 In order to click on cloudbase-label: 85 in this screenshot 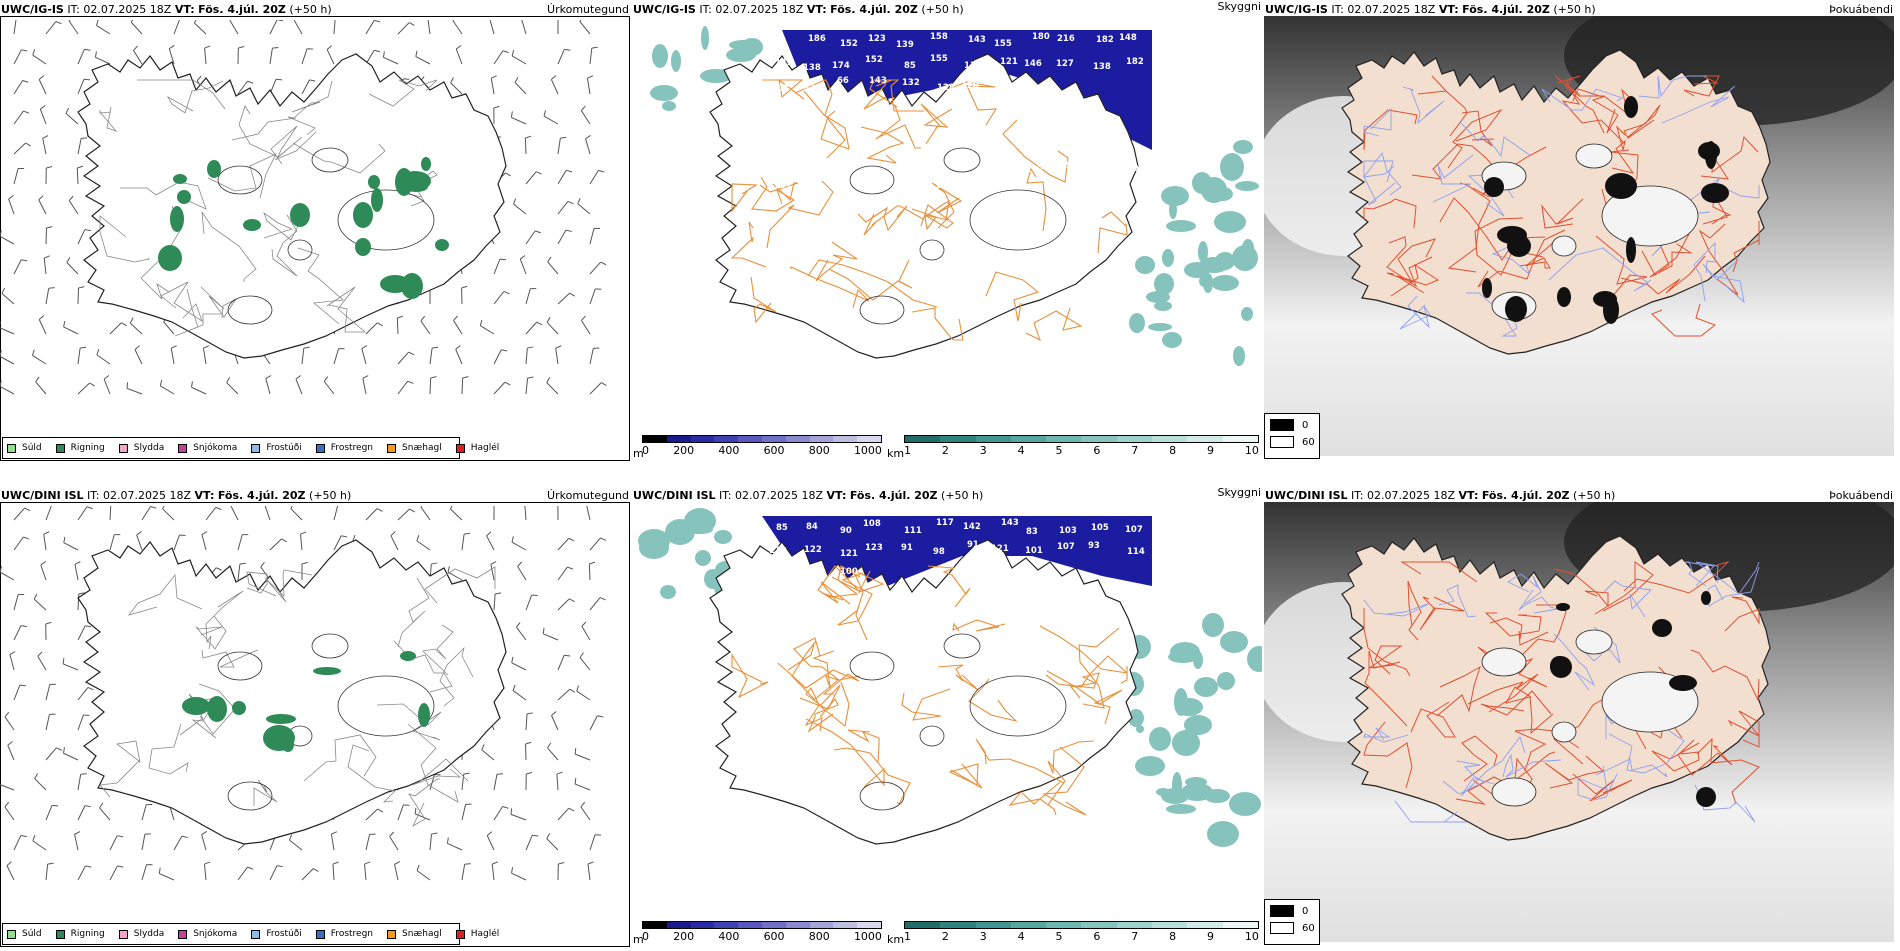, I will do `click(782, 528)`.